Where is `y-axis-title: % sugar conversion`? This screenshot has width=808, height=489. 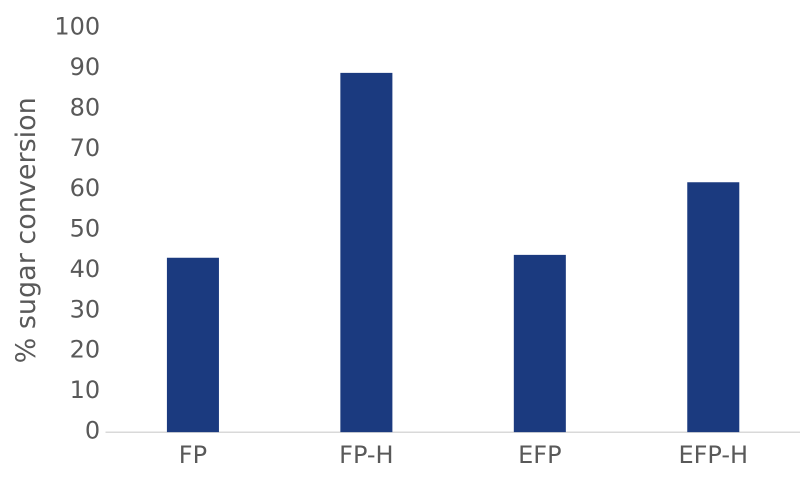
y-axis-title: % sugar conversion is located at coordinates (26, 230).